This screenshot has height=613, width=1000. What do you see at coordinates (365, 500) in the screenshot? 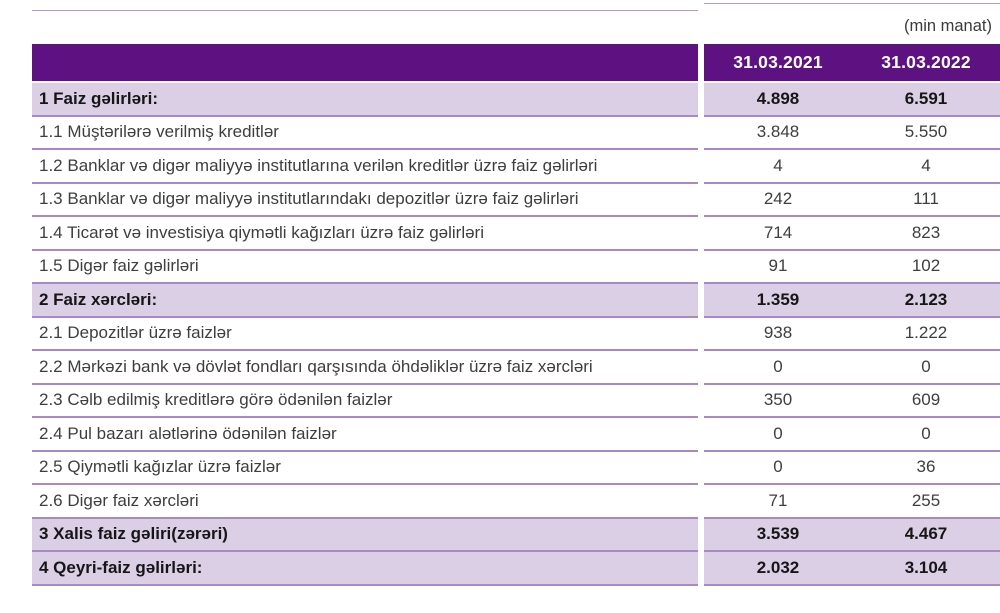
I see `row-label: 2.6 Digər faiz xərcləri` at bounding box center [365, 500].